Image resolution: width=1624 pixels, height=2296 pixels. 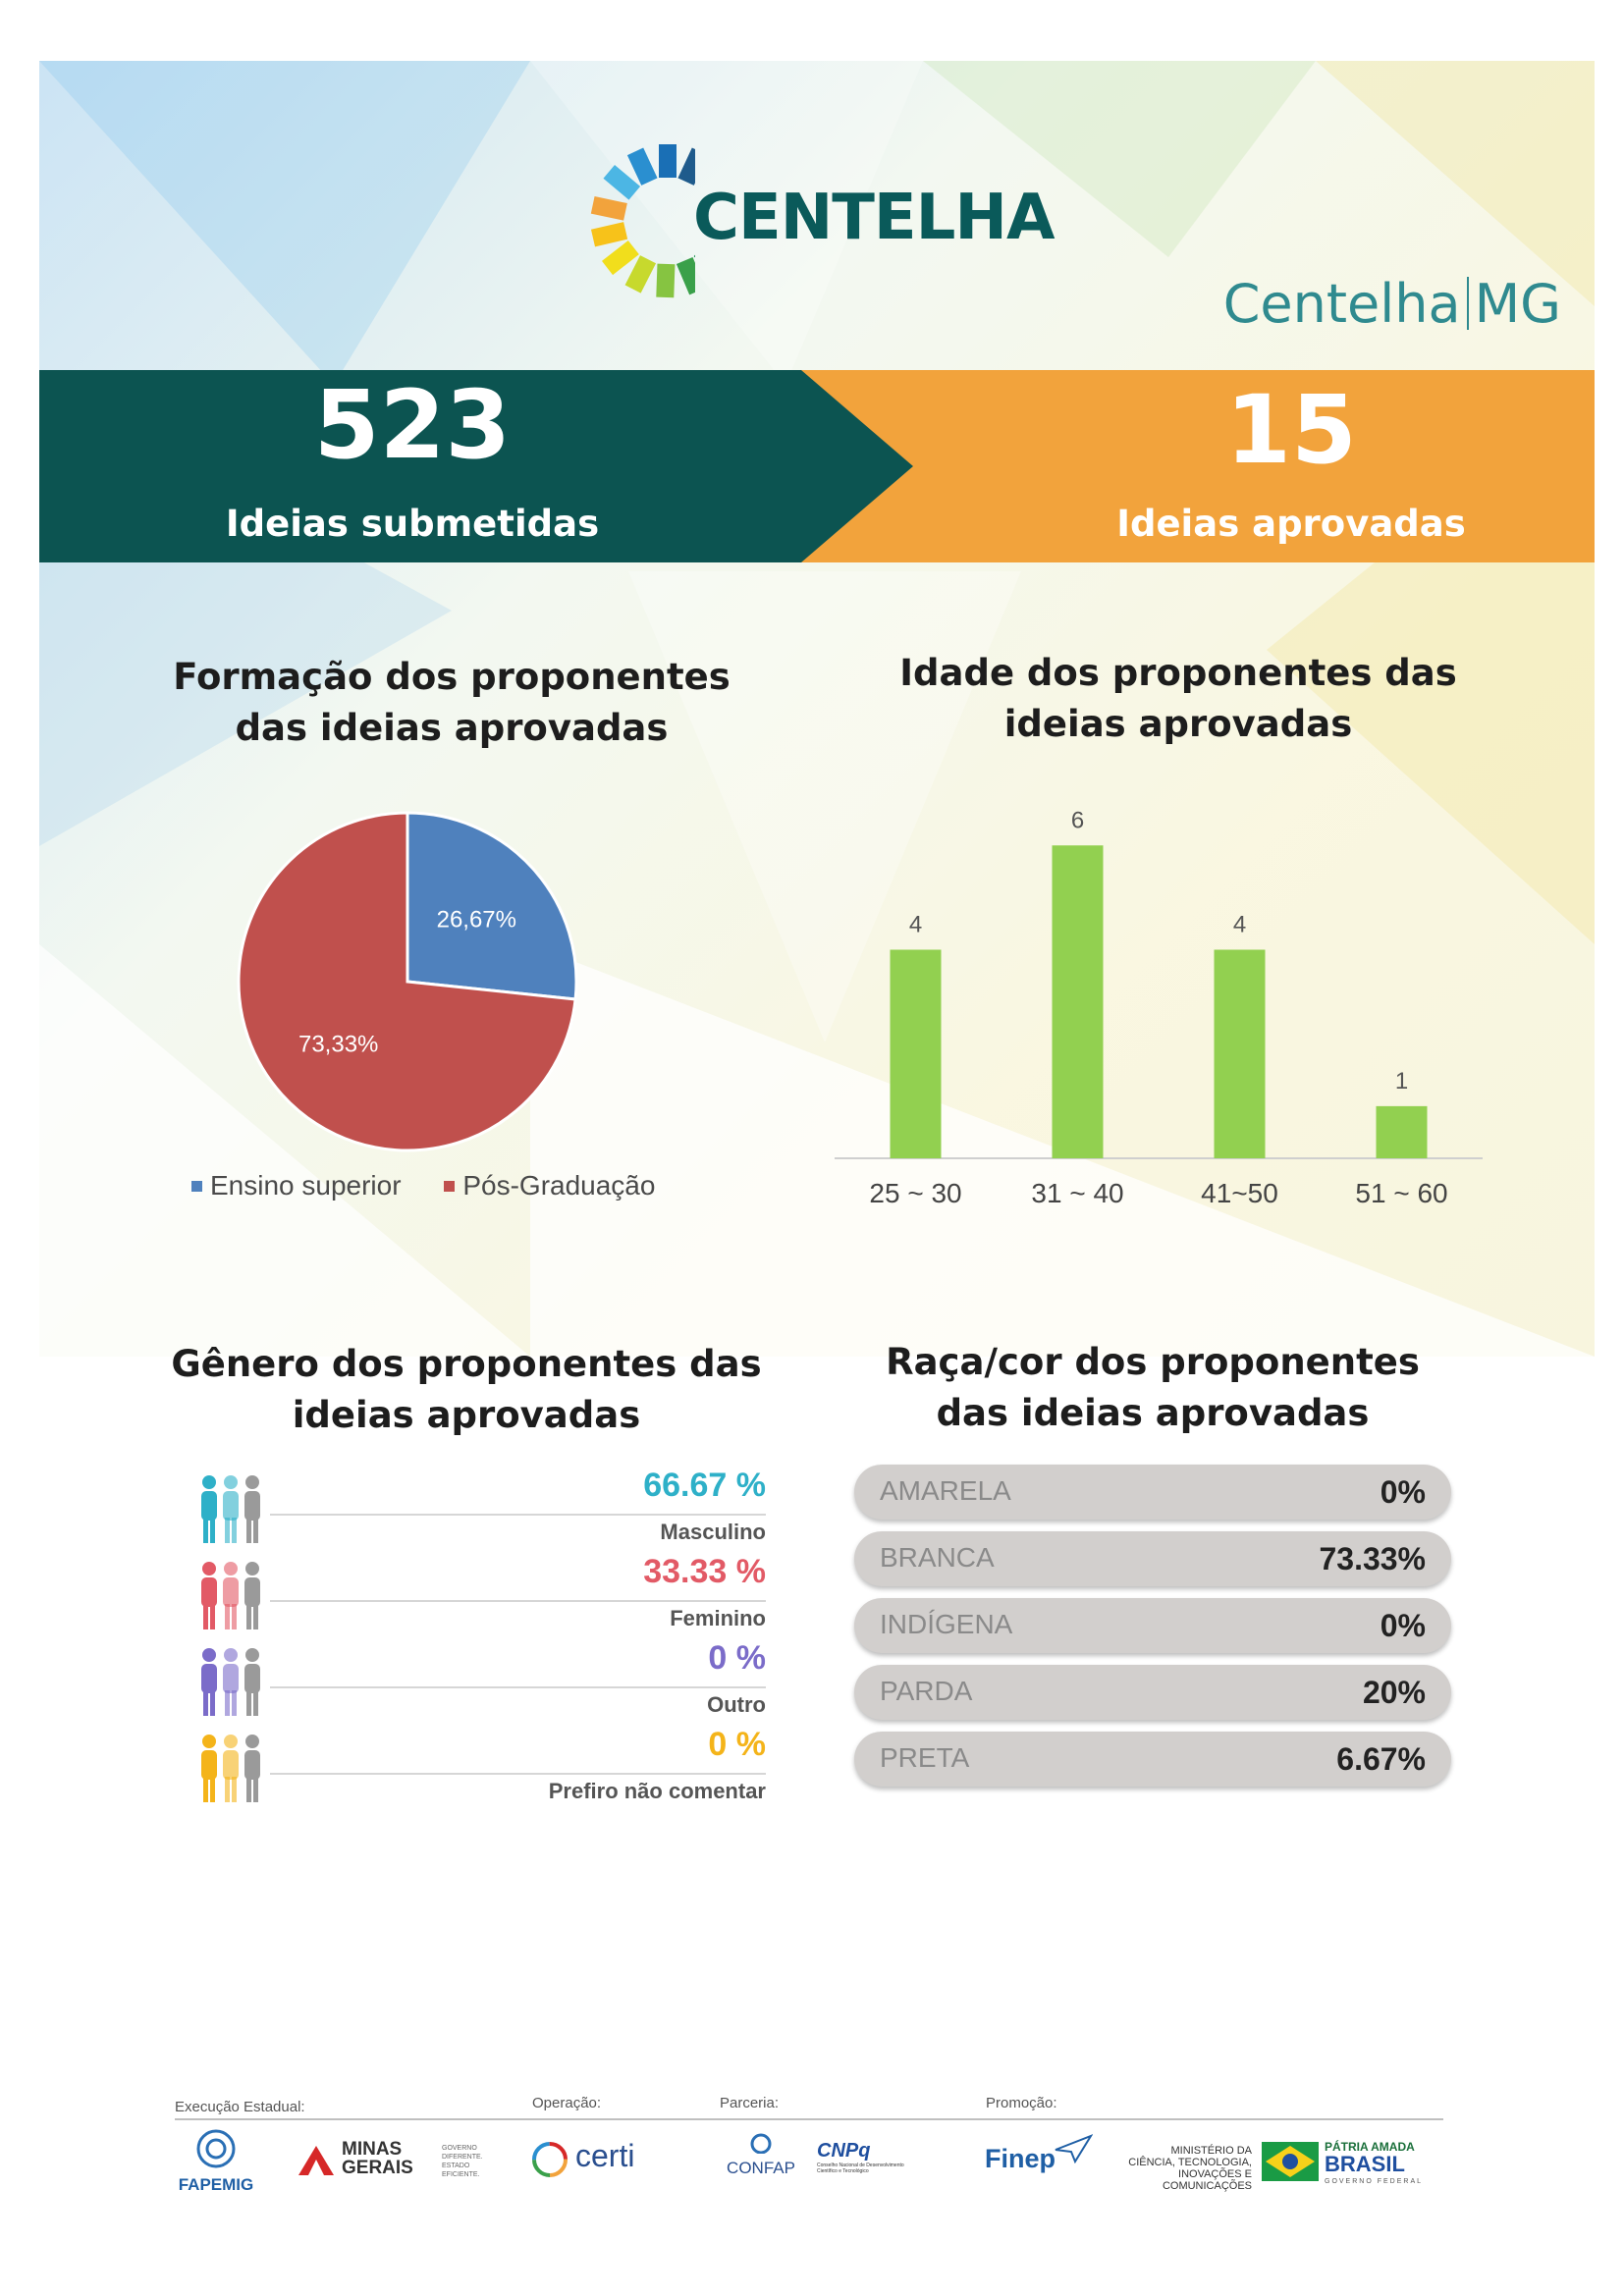 I want to click on x-tick-label-1: 31 ~ 40, so click(x=1077, y=1193).